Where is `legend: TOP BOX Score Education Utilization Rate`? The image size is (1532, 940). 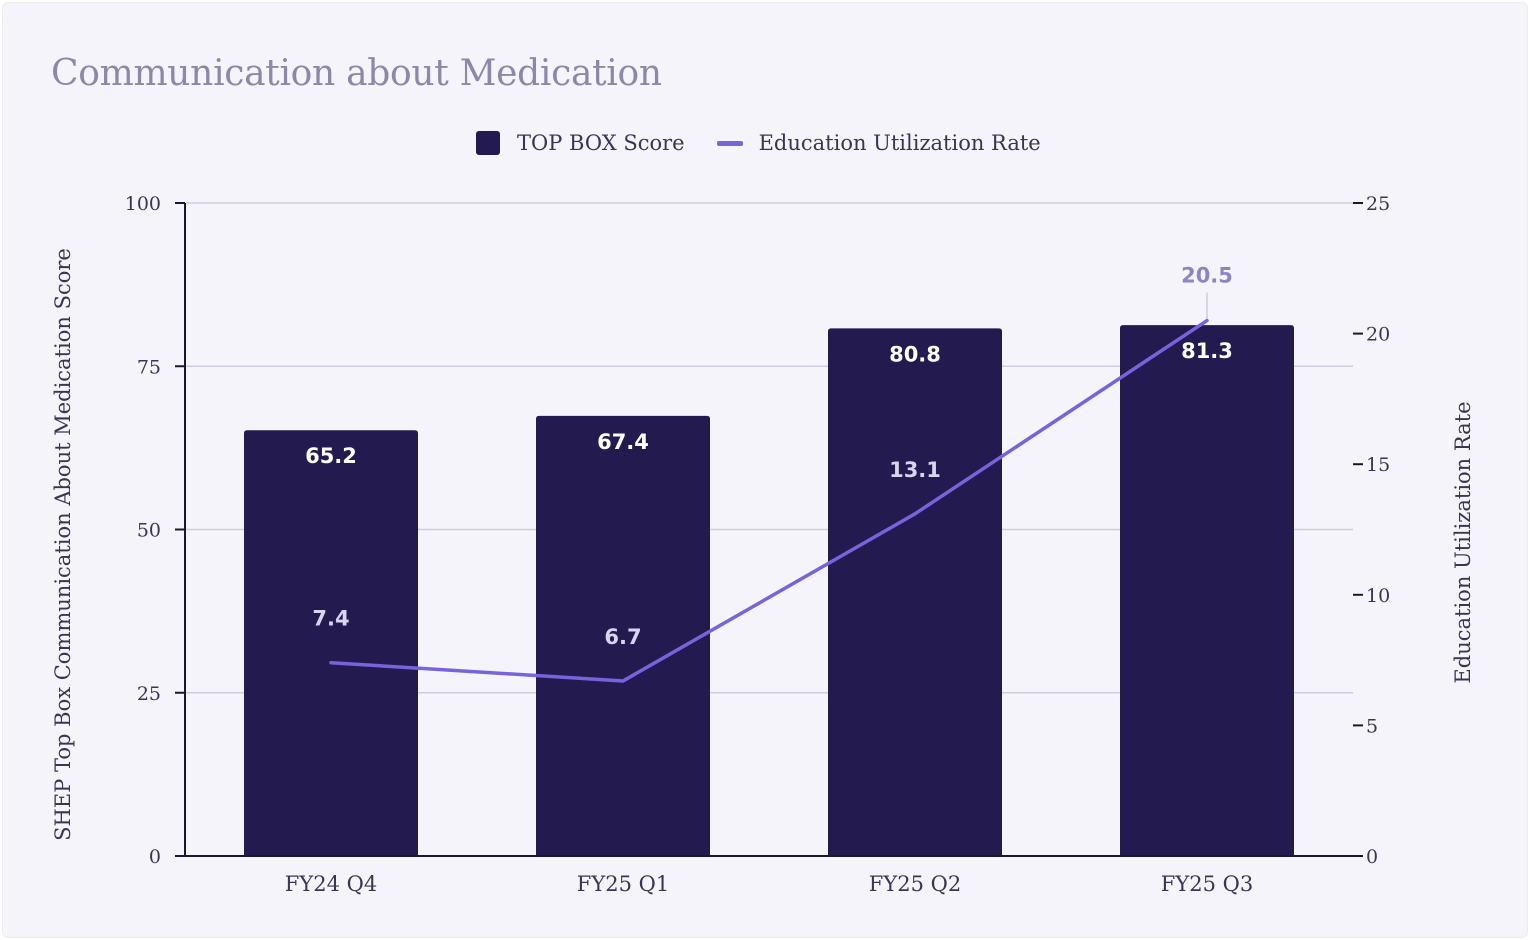 legend: TOP BOX Score Education Utilization Rate is located at coordinates (774, 143).